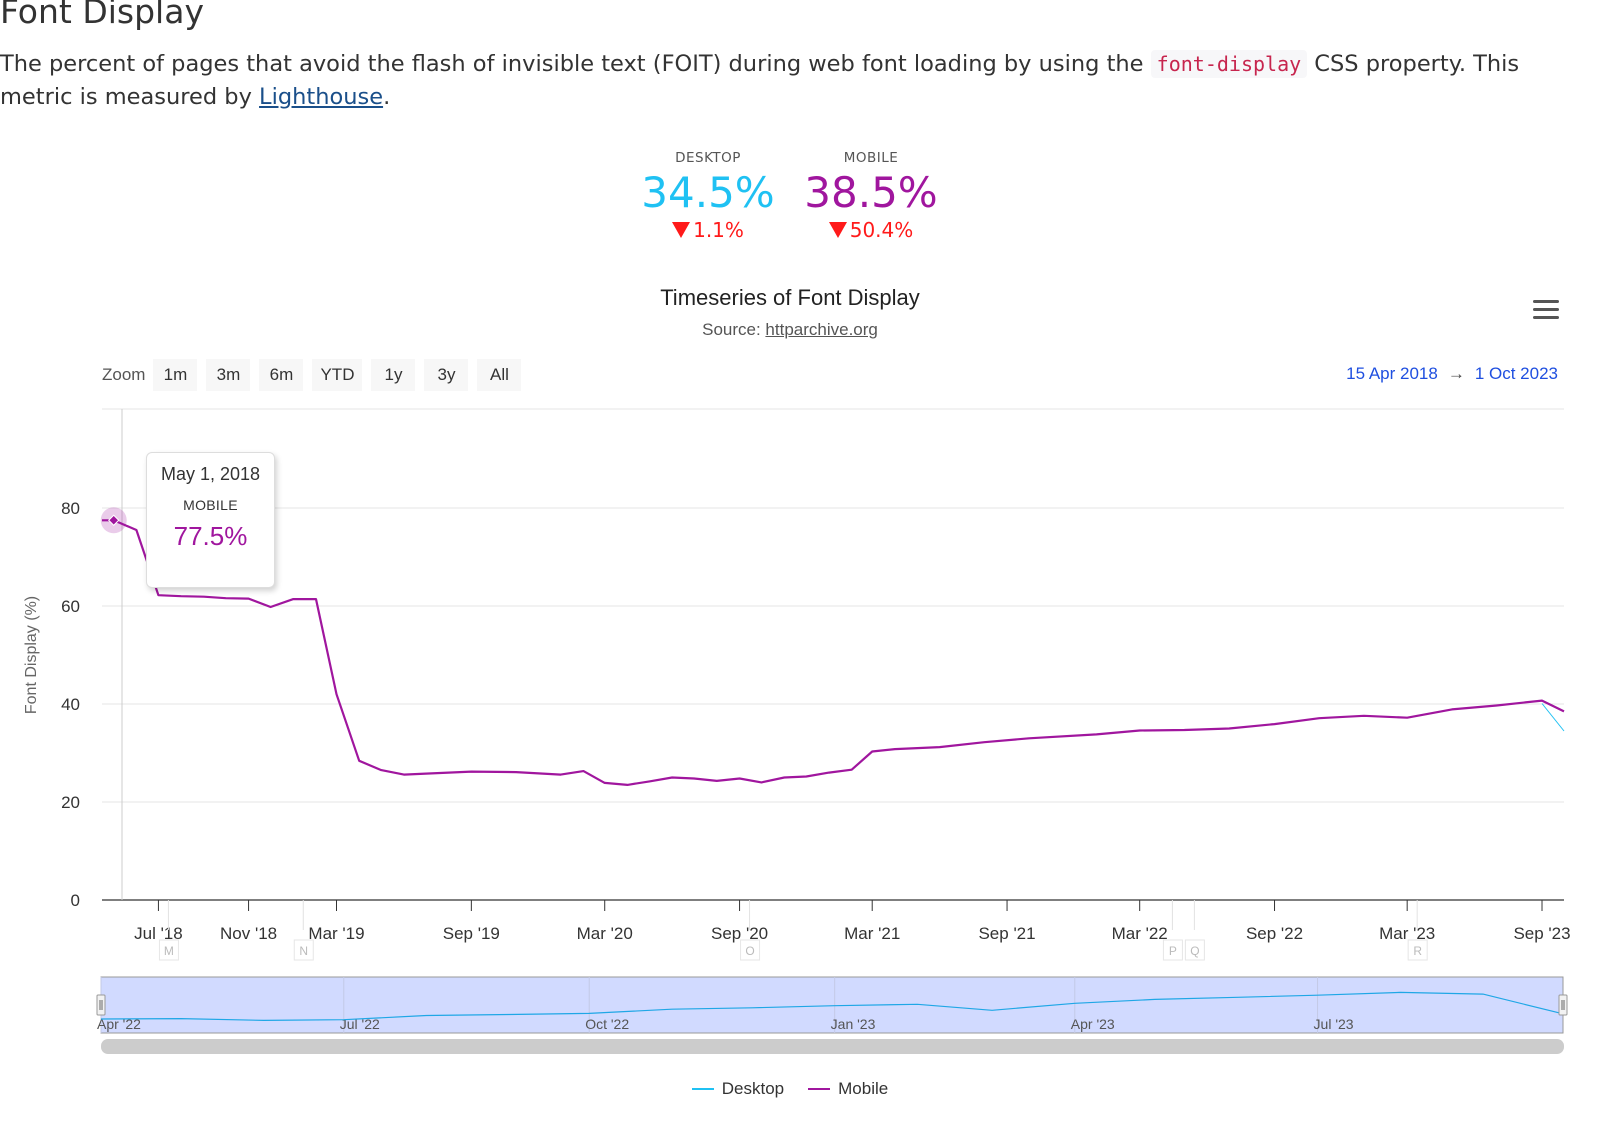 The image size is (1600, 1130). Describe the element at coordinates (248, 933) in the screenshot. I see `x-tick-label: Nov '18` at that location.